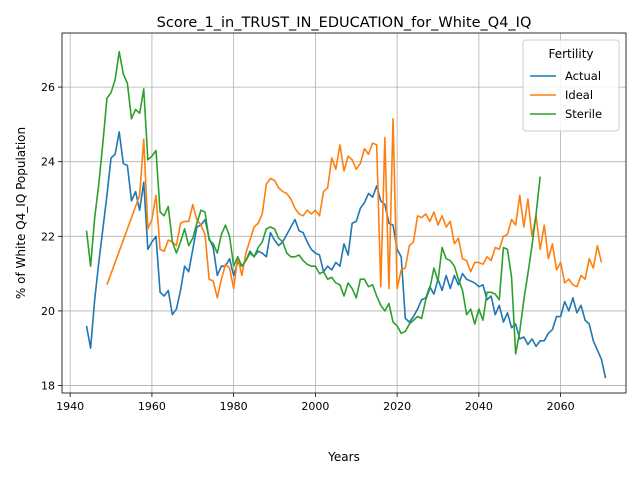 The image size is (640, 480). I want to click on x-tick-label: 1940, so click(70, 406).